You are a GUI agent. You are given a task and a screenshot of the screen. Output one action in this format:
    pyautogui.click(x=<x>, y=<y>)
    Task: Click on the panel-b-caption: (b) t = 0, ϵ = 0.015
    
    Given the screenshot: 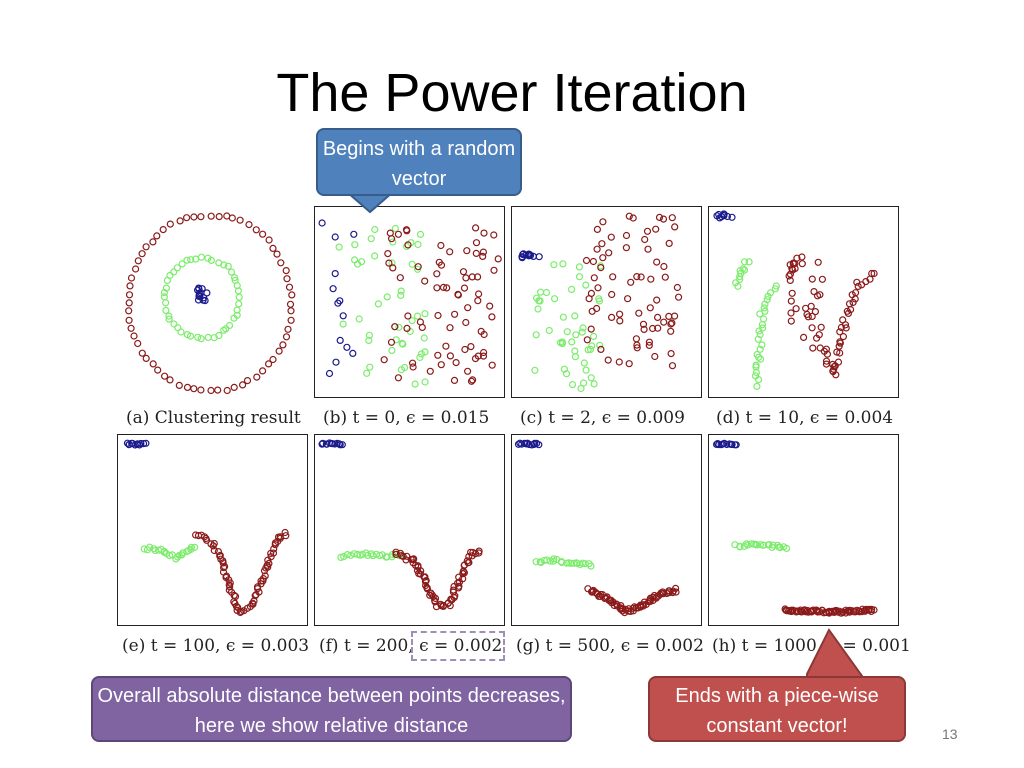 What is the action you would take?
    pyautogui.click(x=406, y=418)
    